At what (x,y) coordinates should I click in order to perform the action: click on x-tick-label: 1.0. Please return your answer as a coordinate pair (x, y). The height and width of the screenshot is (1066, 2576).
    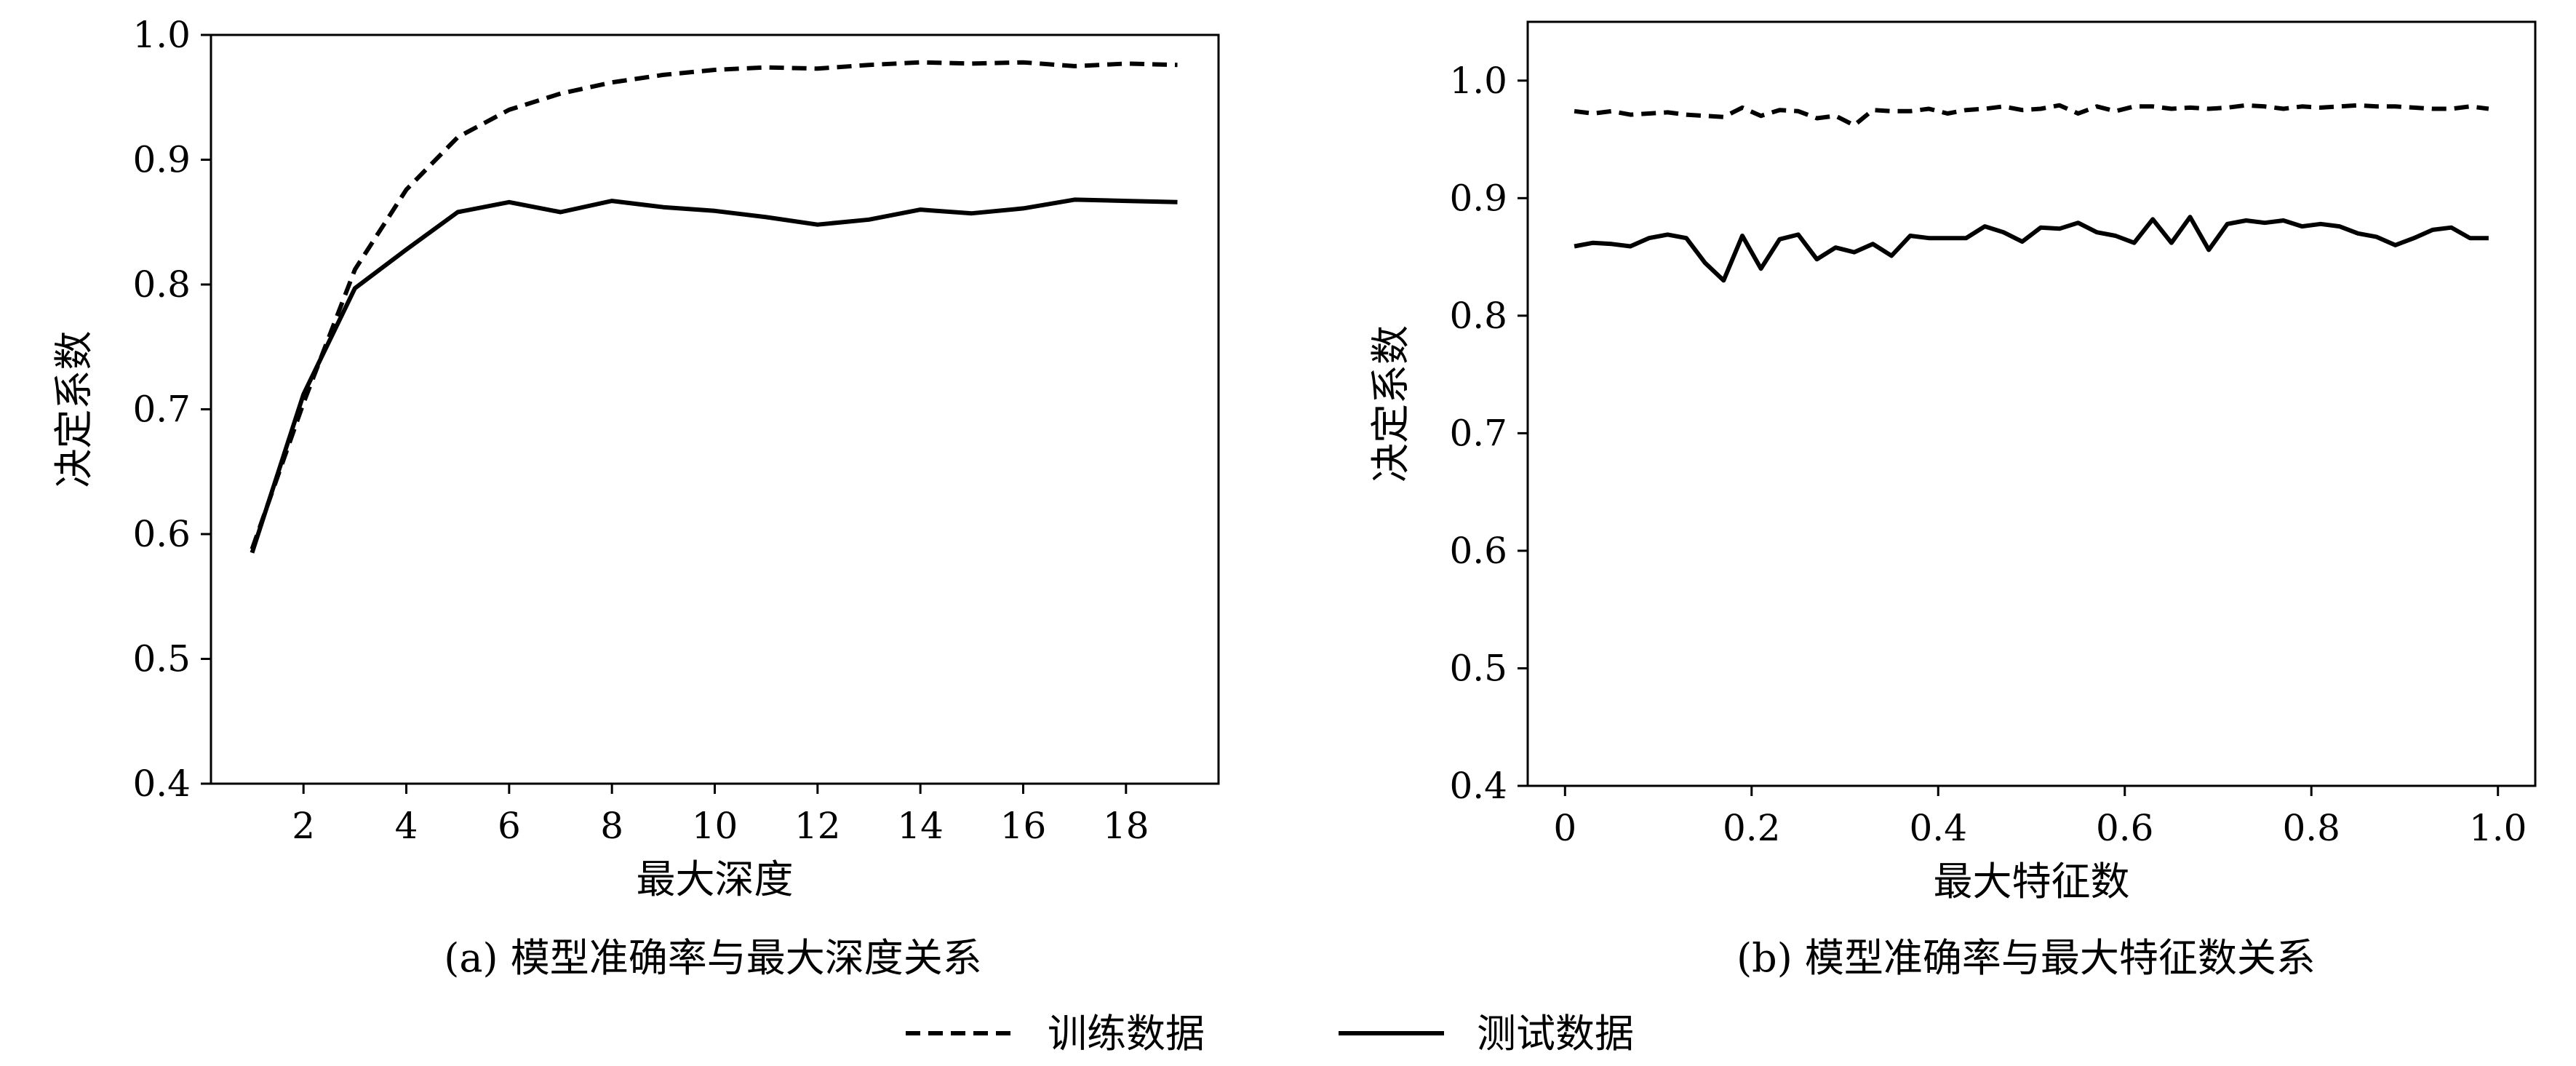
    Looking at the image, I should click on (2498, 828).